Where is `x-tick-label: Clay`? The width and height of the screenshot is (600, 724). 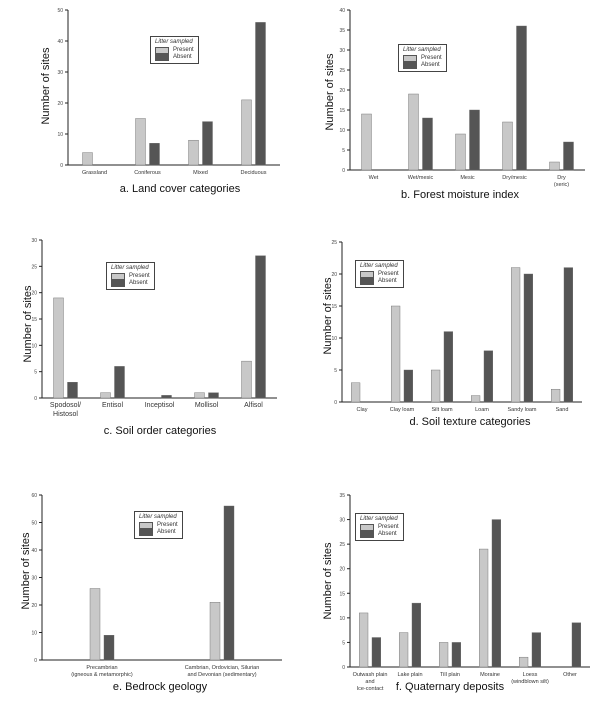 x-tick-label: Clay is located at coordinates (361, 410).